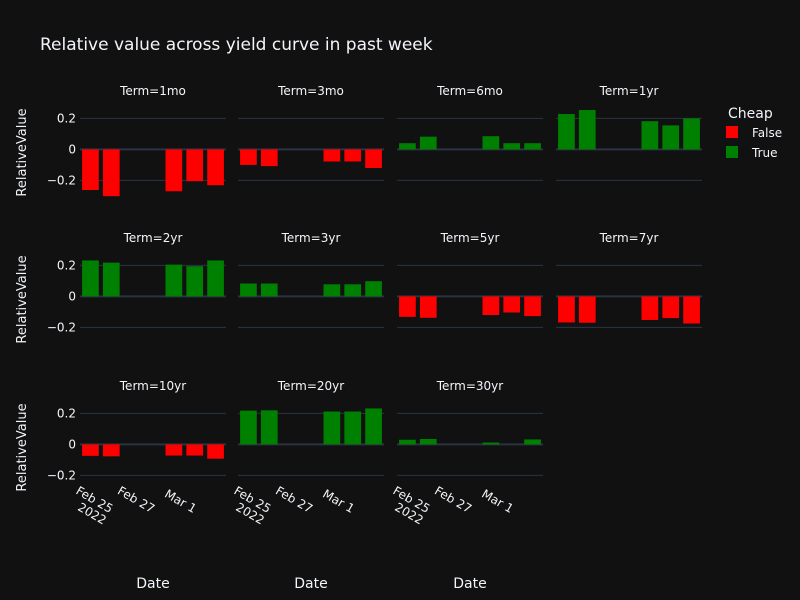 The width and height of the screenshot is (800, 600). What do you see at coordinates (311, 386) in the screenshot?
I see `facet-title: Term=20yr` at bounding box center [311, 386].